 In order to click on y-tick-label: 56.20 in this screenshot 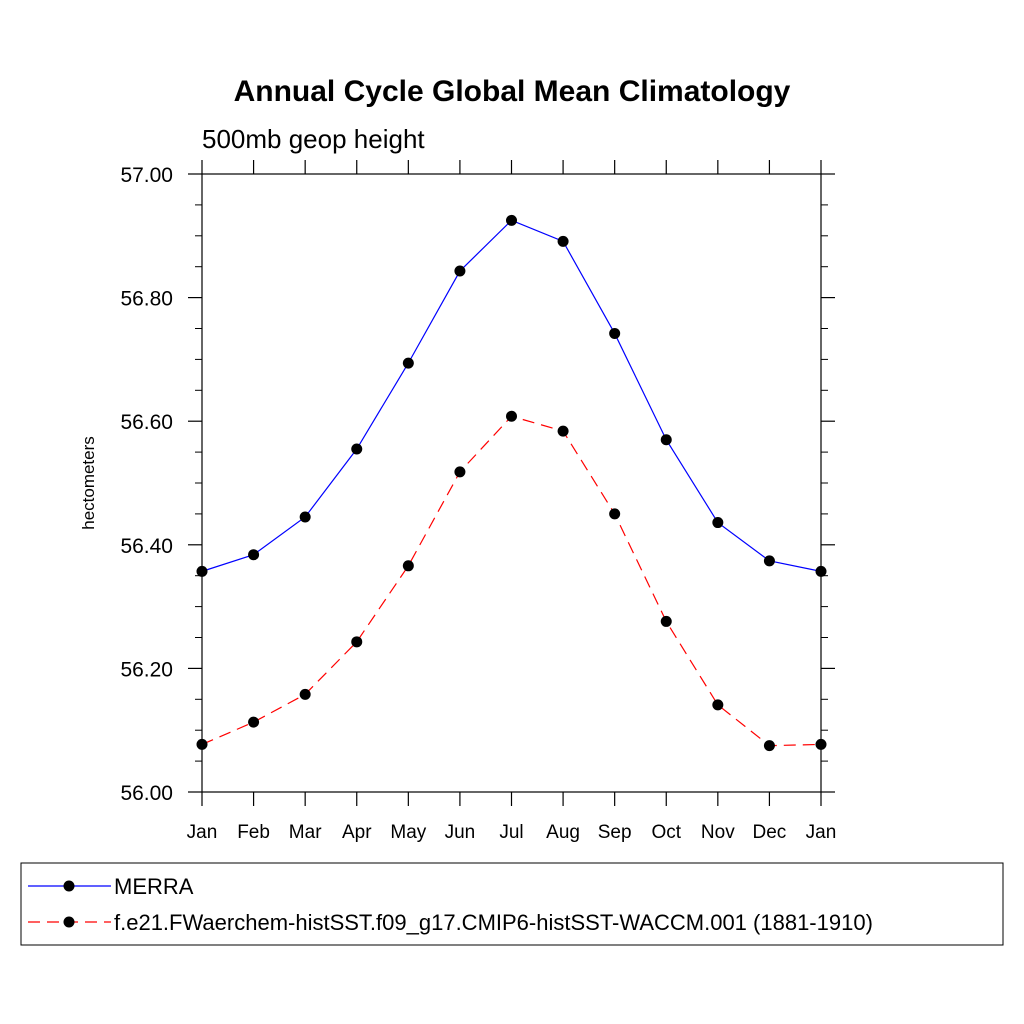, I will do `click(146, 669)`.